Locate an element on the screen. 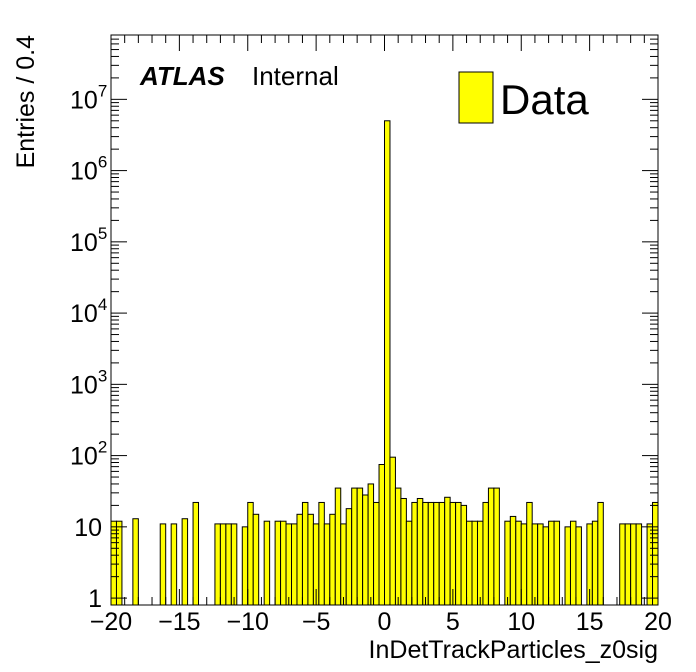  x-tick-label: −15 is located at coordinates (179, 622).